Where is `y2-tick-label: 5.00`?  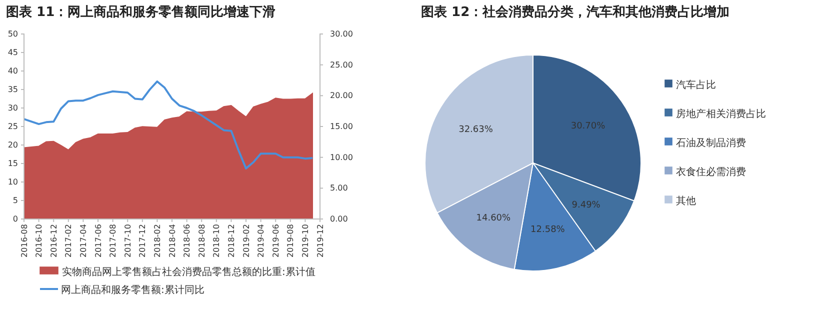
y2-tick-label: 5.00 is located at coordinates (339, 188).